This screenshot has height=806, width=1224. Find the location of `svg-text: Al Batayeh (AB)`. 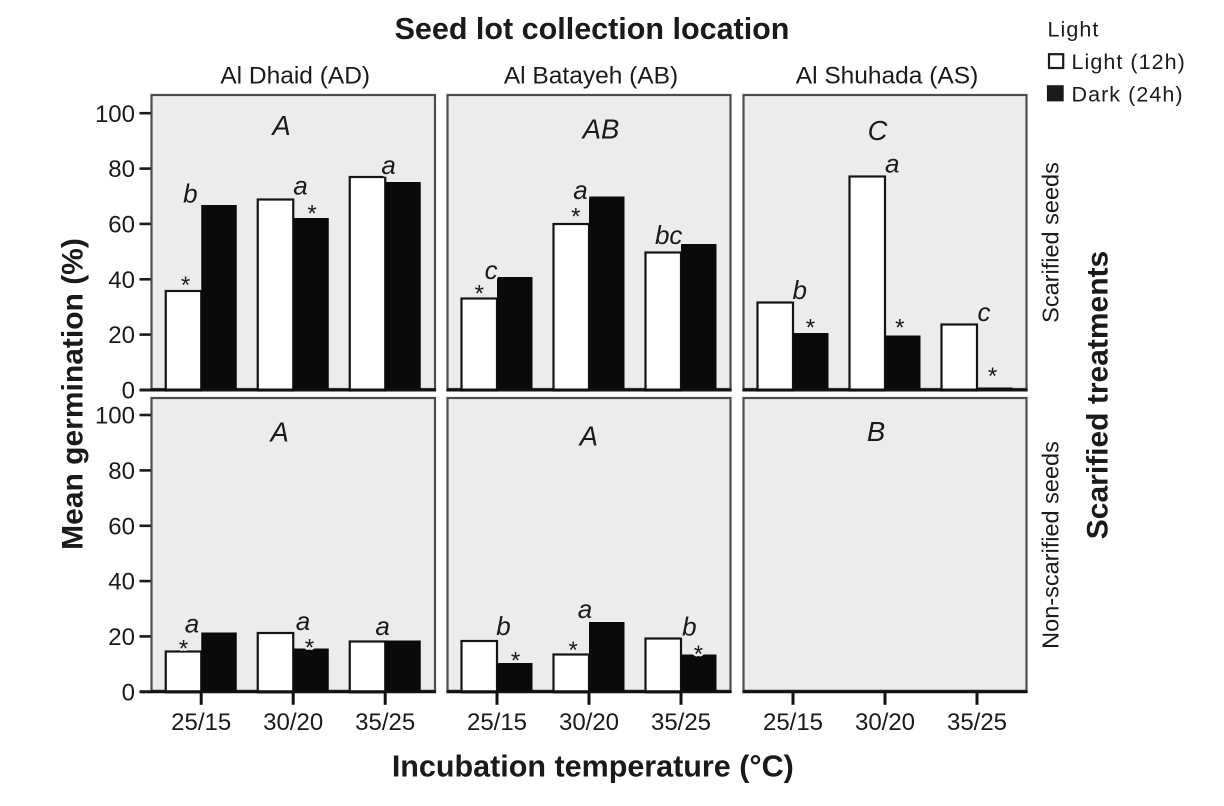

svg-text: Al Batayeh (AB) is located at coordinates (591, 76).